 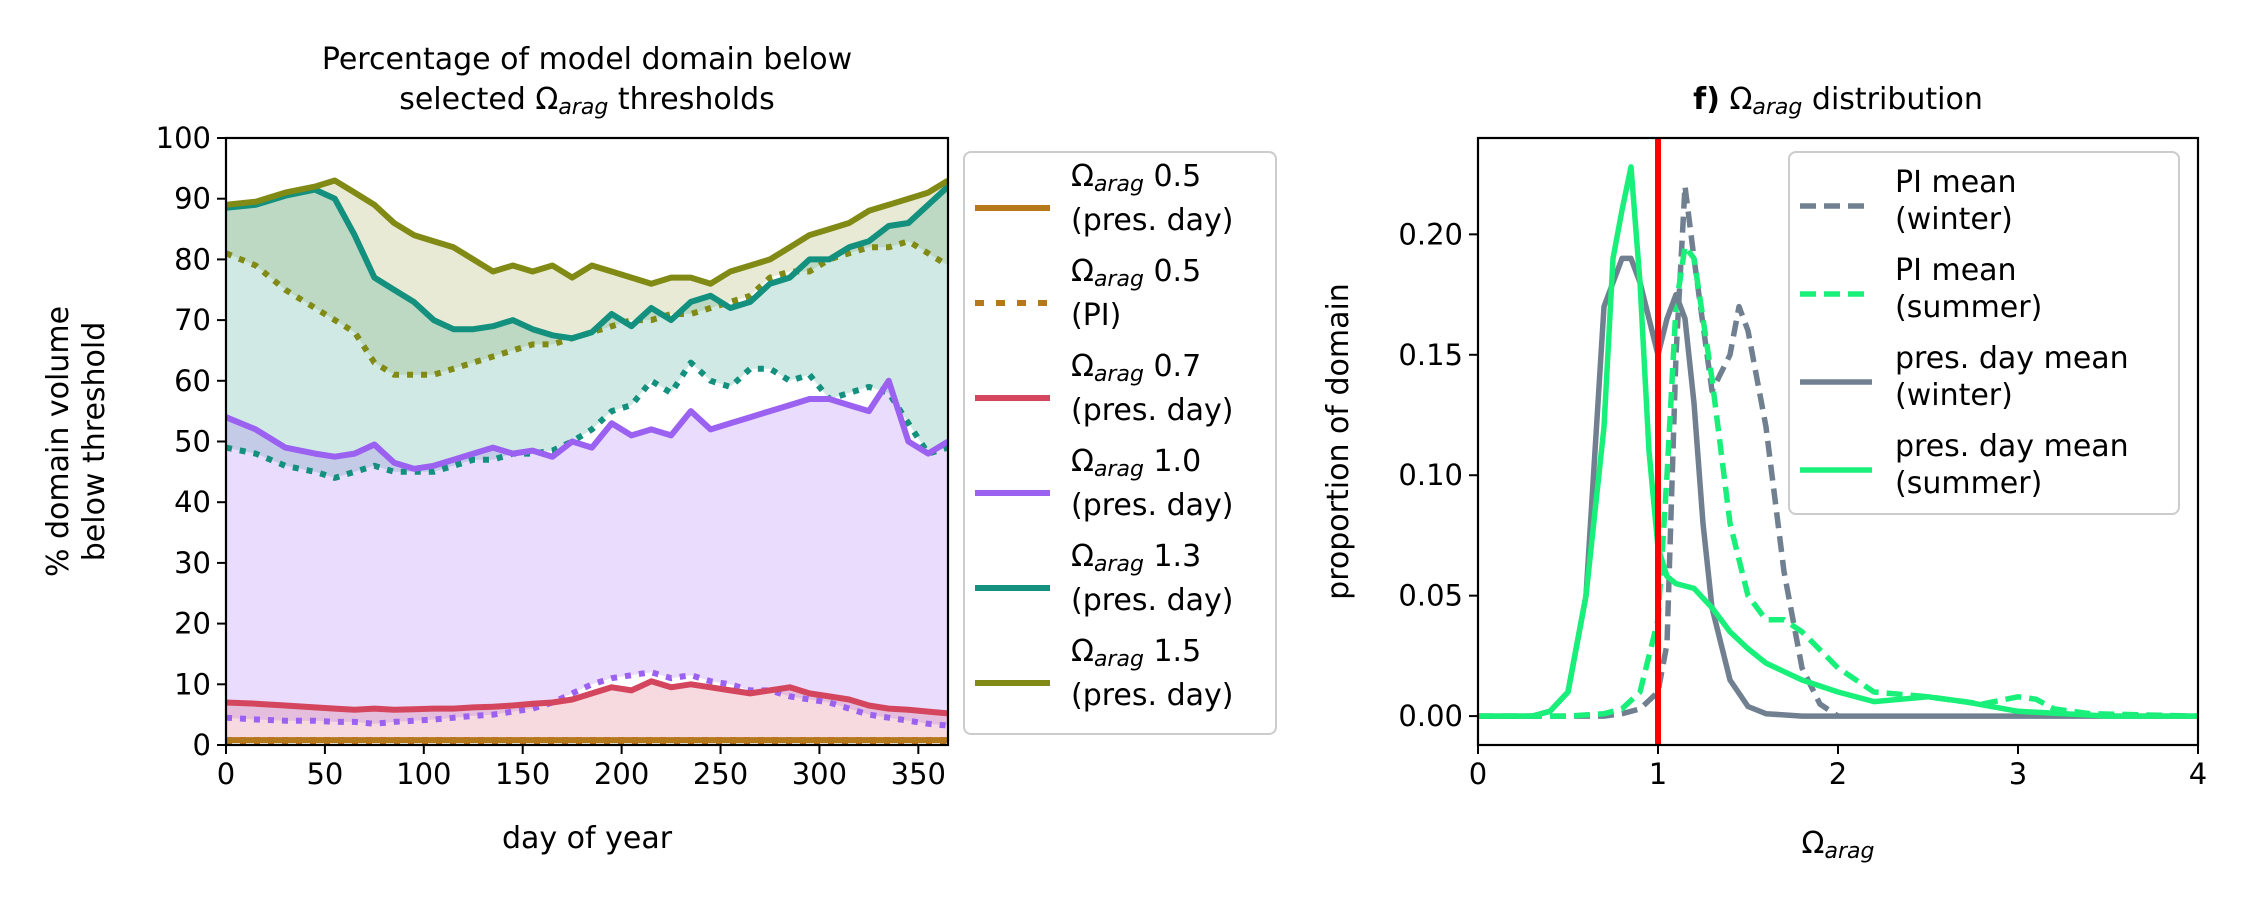 What do you see at coordinates (423, 774) in the screenshot?
I see `x-tick-label: 100` at bounding box center [423, 774].